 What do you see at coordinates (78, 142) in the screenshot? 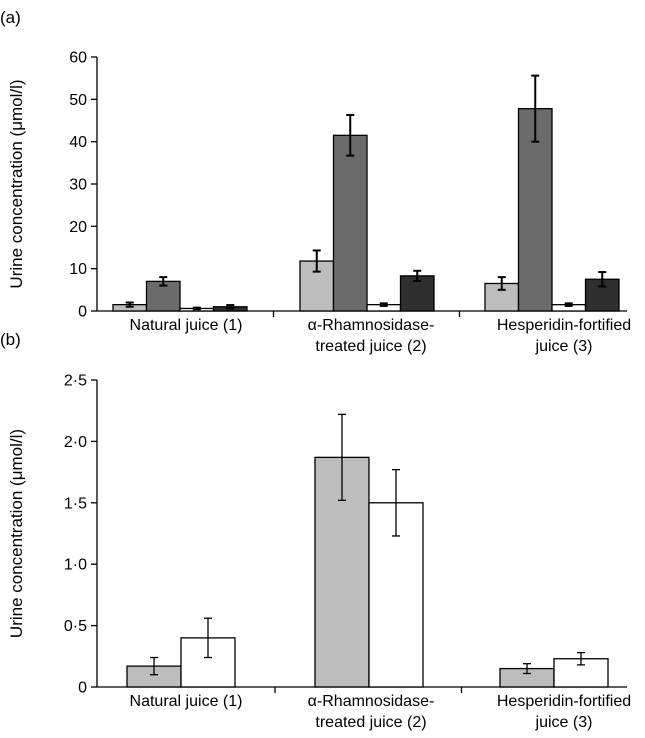
I see `y-tick-label: 40` at bounding box center [78, 142].